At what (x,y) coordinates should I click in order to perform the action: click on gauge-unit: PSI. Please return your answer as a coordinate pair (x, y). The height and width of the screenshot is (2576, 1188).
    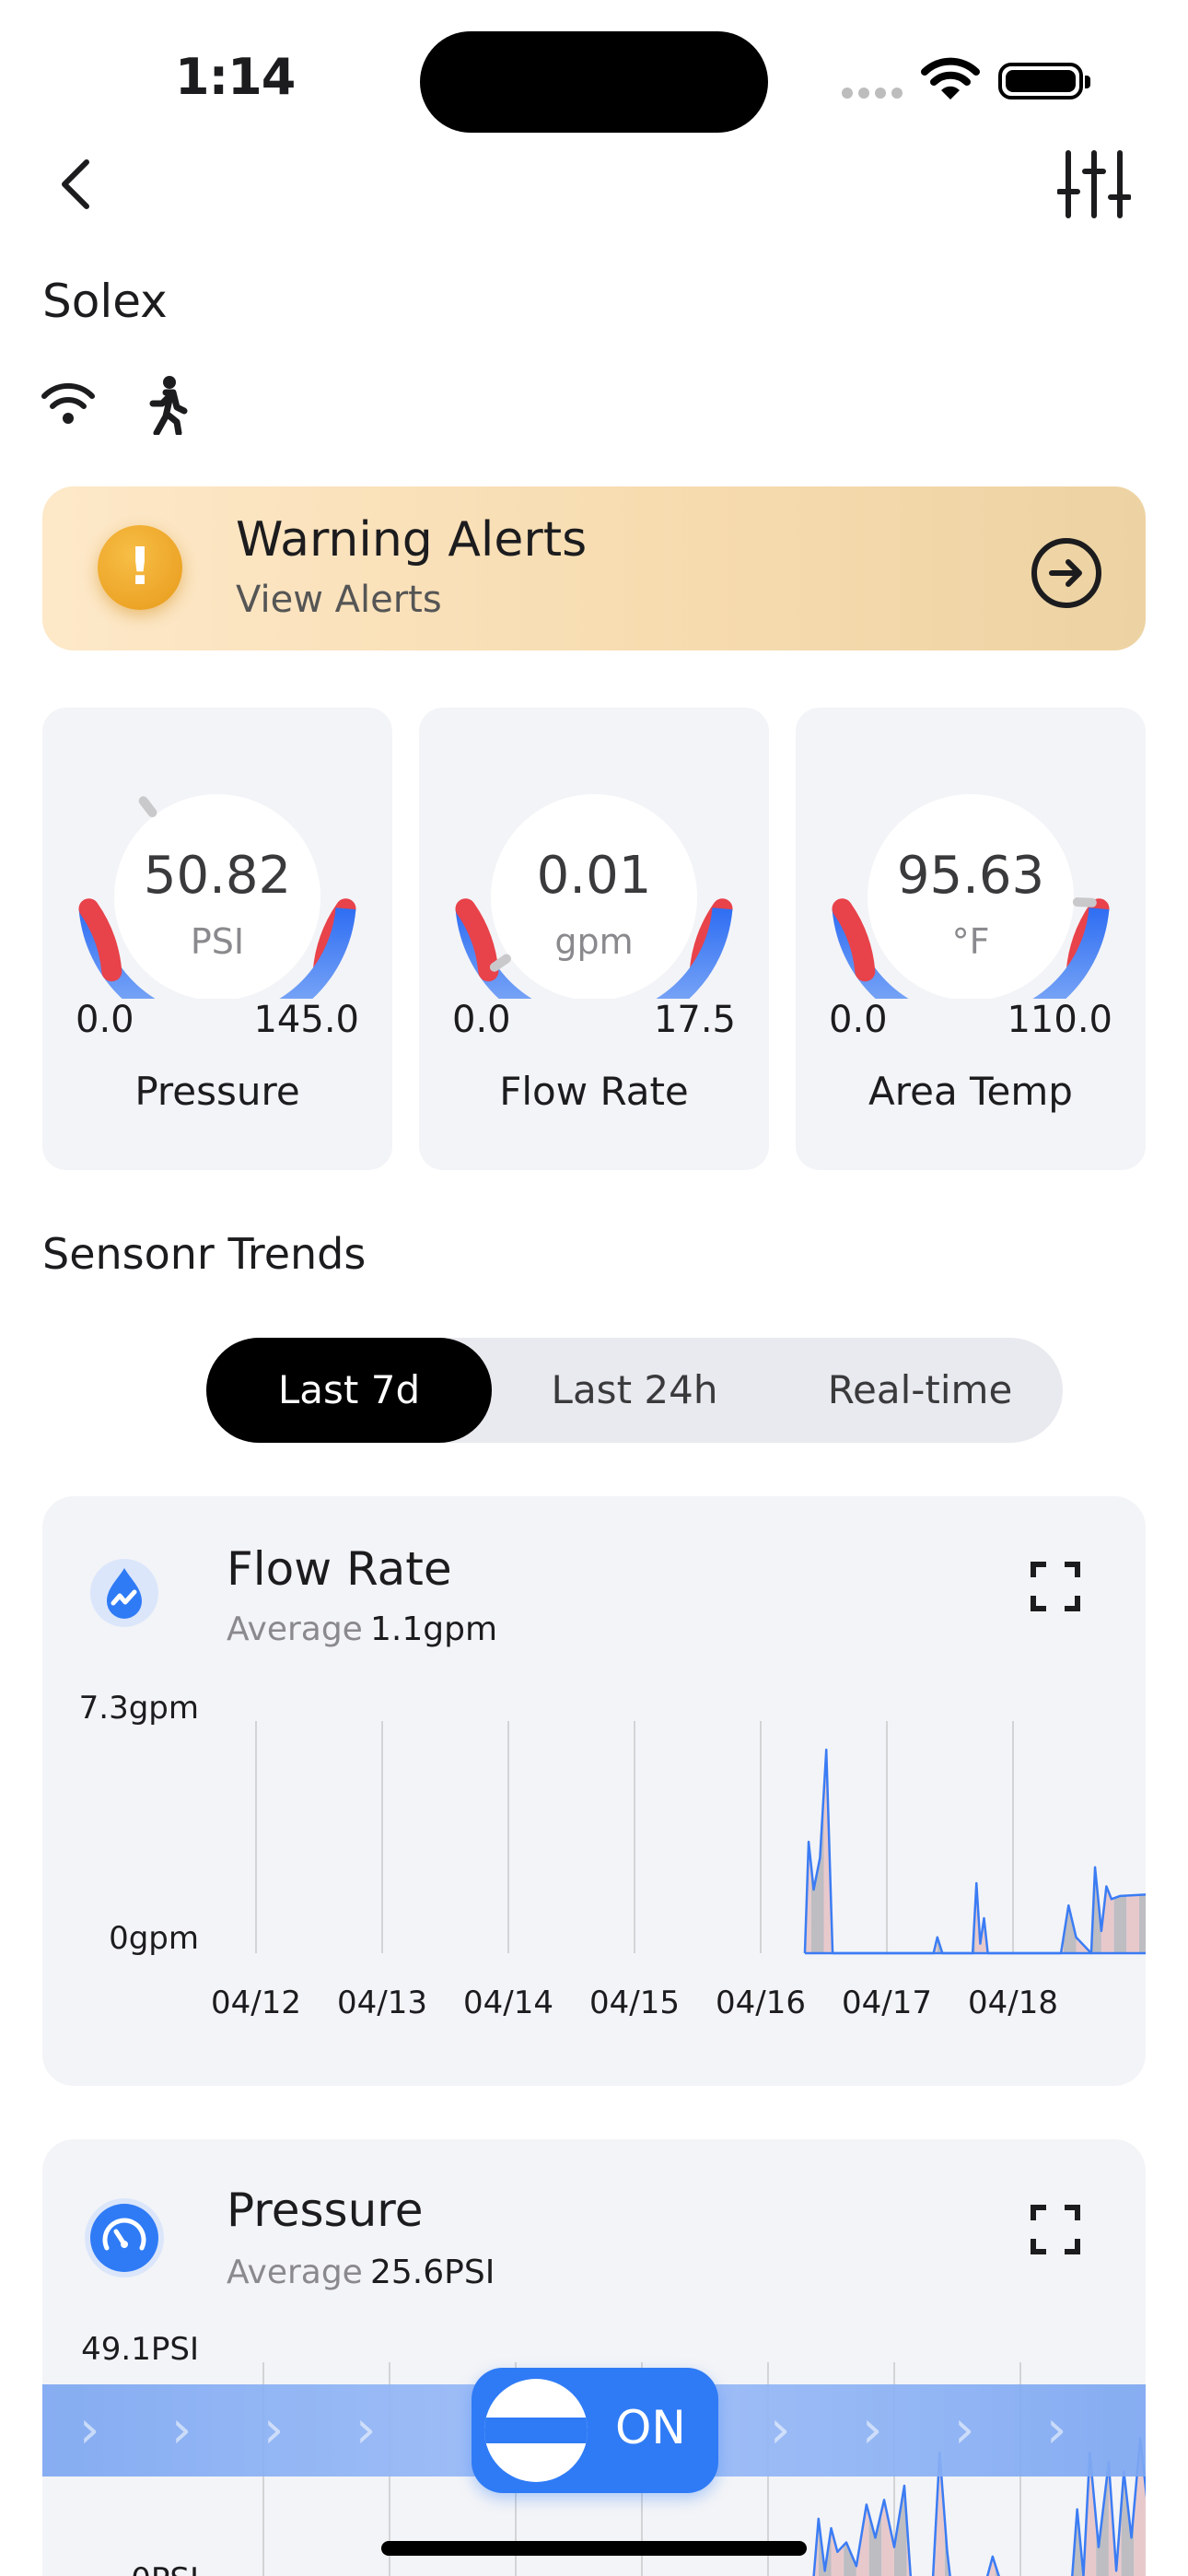
    Looking at the image, I should click on (218, 941).